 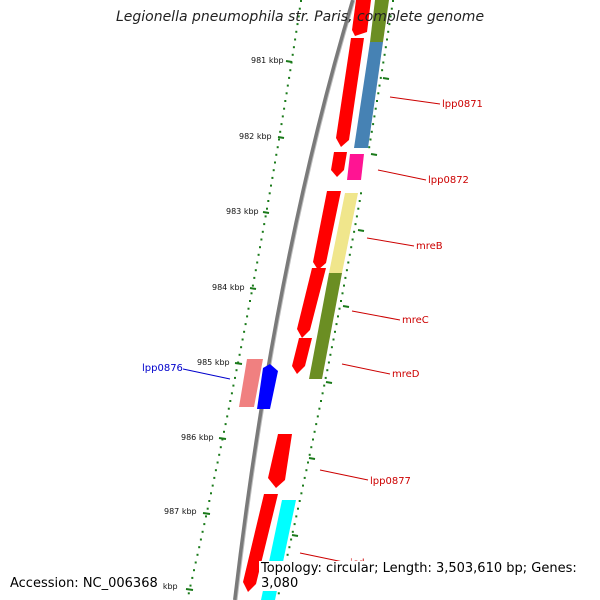 What do you see at coordinates (379, 21) in the screenshot?
I see `cog-feature-top` at bounding box center [379, 21].